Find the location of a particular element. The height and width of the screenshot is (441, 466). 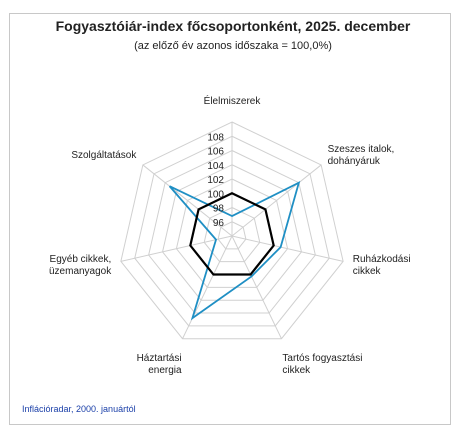

category-label-6: Szolgáltatások is located at coordinates (104, 155).